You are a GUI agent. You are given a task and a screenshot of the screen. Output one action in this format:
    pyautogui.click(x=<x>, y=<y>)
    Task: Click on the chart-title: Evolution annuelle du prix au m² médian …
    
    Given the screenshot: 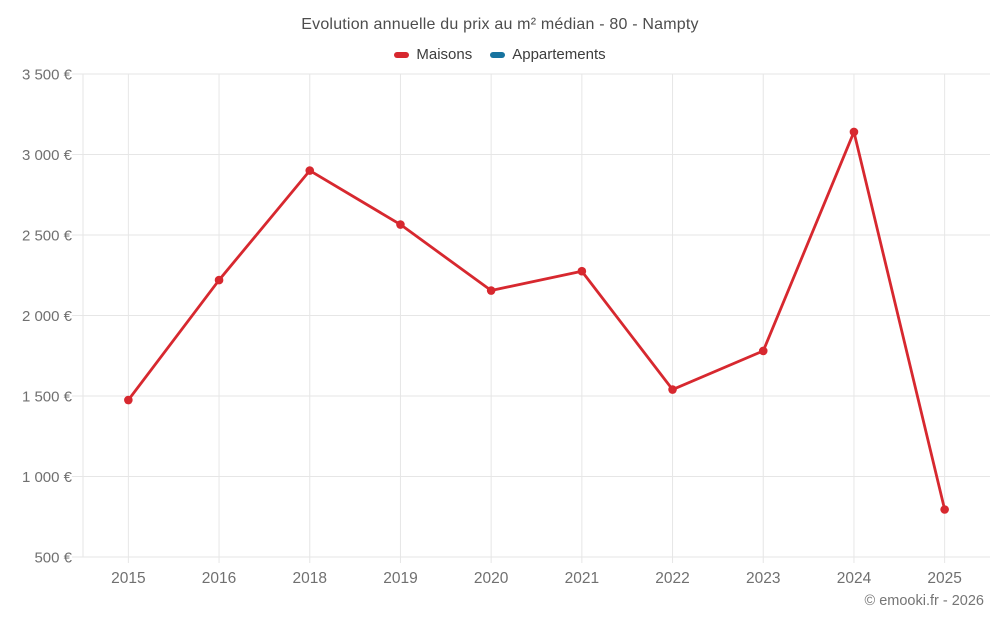 What is the action you would take?
    pyautogui.click(x=500, y=24)
    